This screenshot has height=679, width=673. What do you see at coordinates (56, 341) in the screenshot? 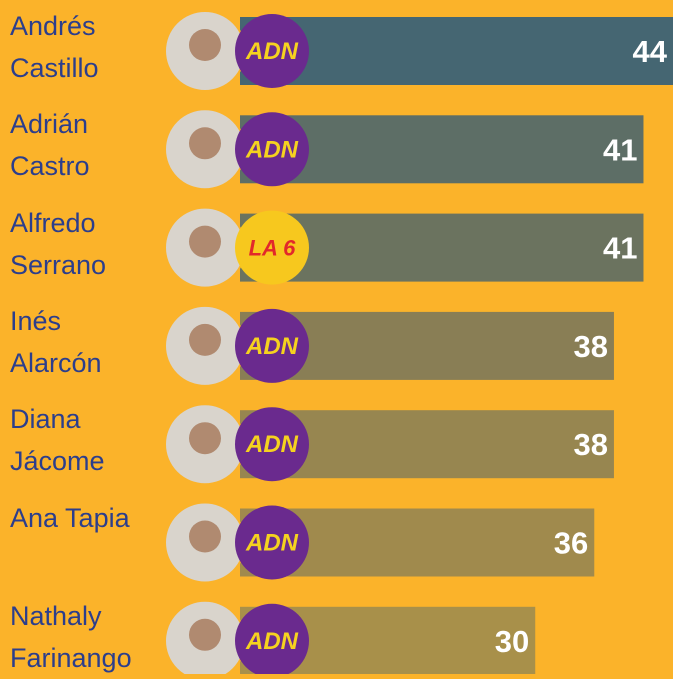
I see `candidate-name: Inés Alarcón` at bounding box center [56, 341].